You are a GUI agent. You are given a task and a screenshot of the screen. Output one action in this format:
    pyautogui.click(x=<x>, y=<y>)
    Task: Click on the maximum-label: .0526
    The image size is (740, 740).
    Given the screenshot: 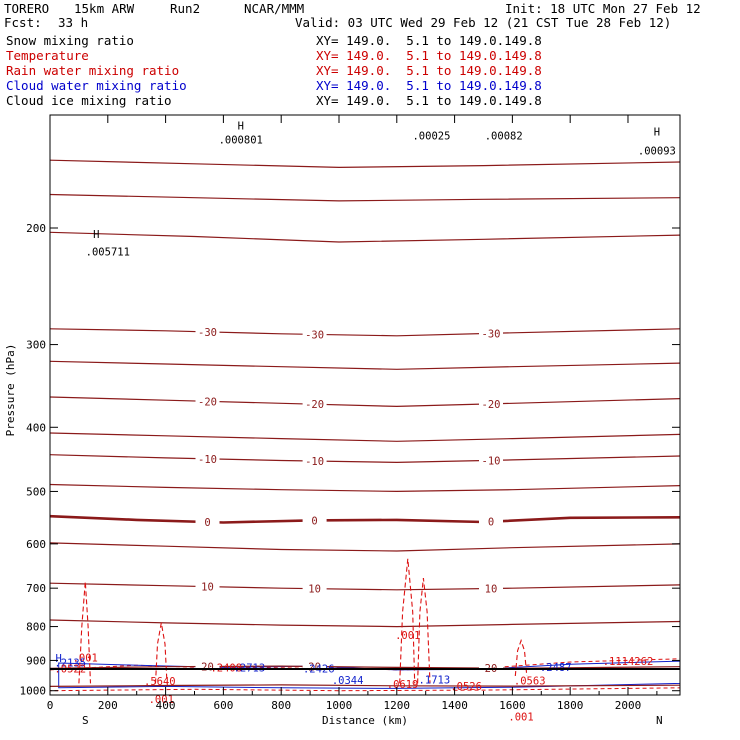 What is the action you would take?
    pyautogui.click(x=466, y=687)
    